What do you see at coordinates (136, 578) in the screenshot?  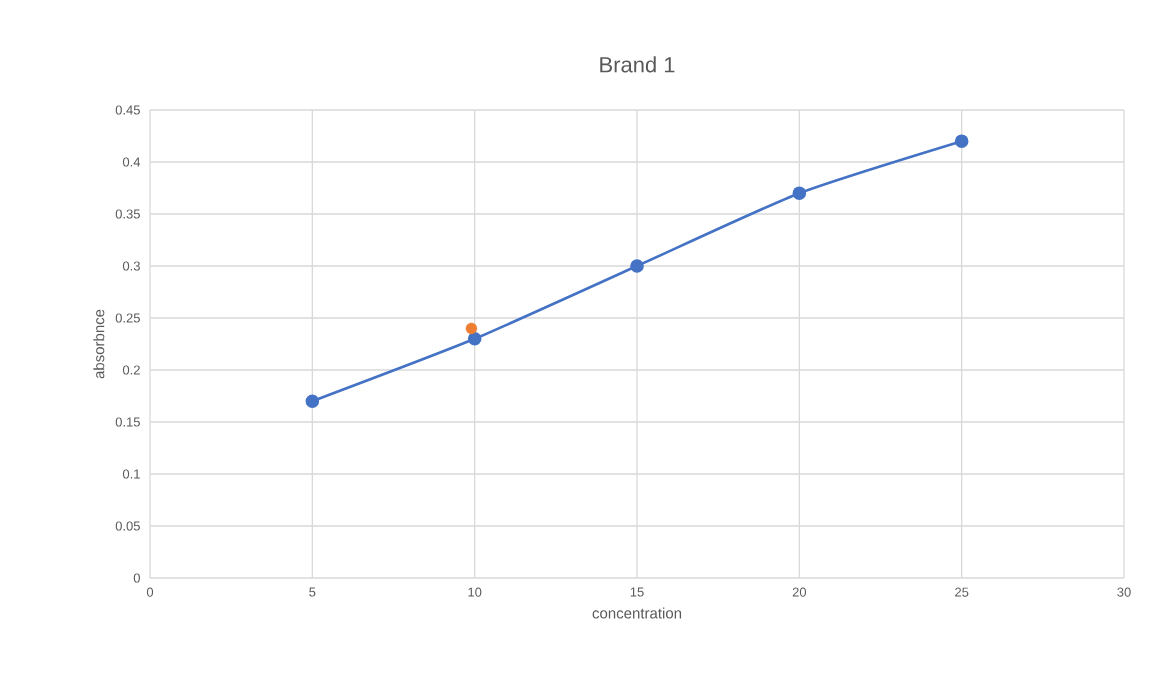 I see `y-tick-label: 0` at bounding box center [136, 578].